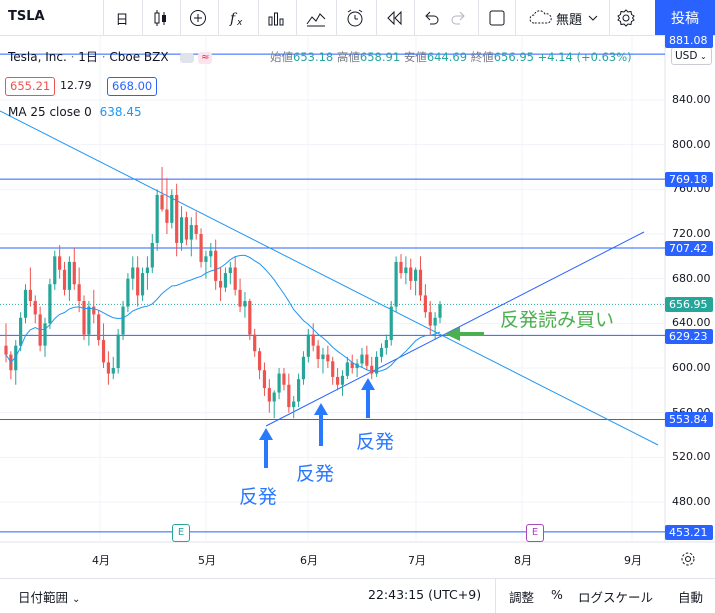 Image resolution: width=715 pixels, height=613 pixels. What do you see at coordinates (160, 18) in the screenshot?
I see `candle-style-icon` at bounding box center [160, 18].